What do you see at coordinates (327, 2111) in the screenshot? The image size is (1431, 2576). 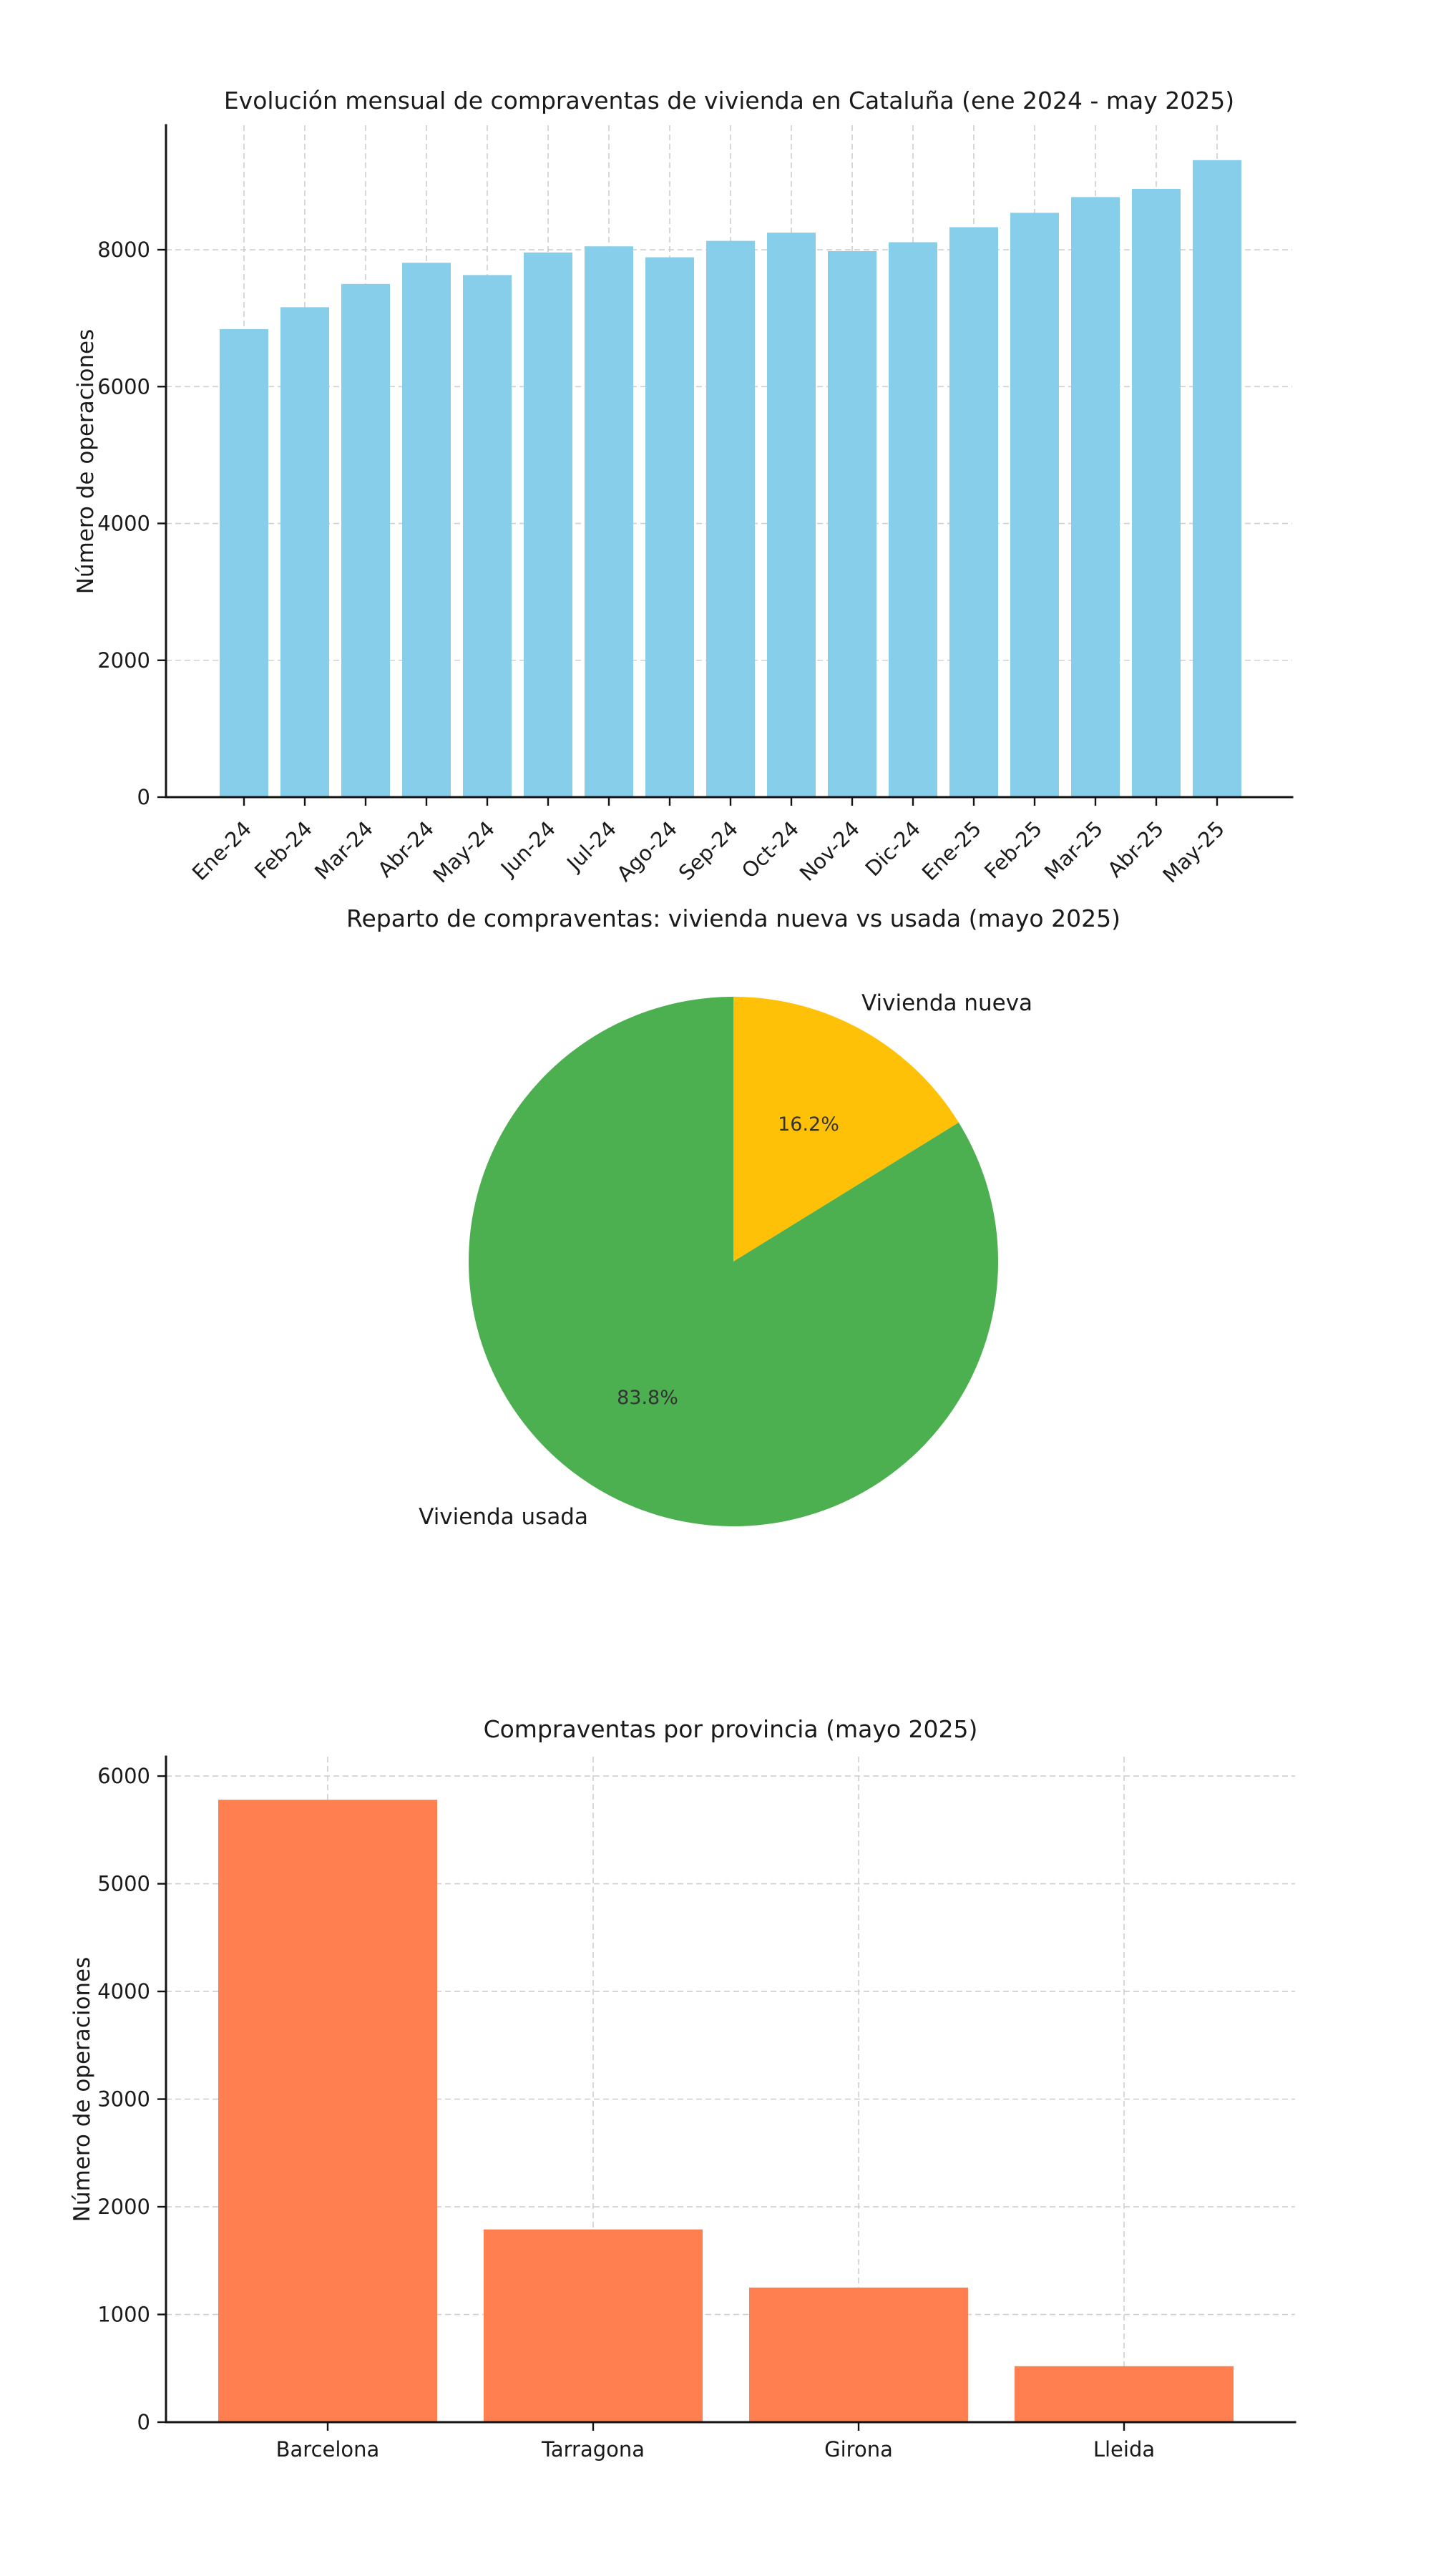 I see `bar-Barcelona` at bounding box center [327, 2111].